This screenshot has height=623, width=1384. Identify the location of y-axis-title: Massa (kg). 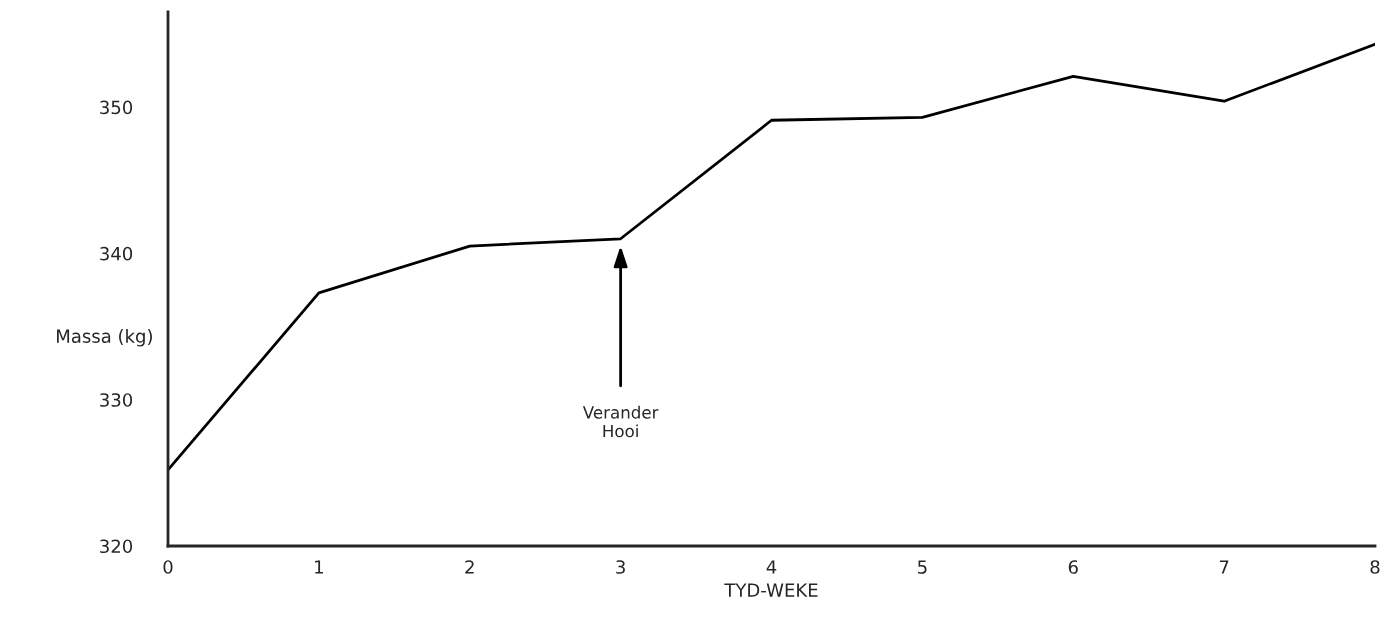
(104, 338).